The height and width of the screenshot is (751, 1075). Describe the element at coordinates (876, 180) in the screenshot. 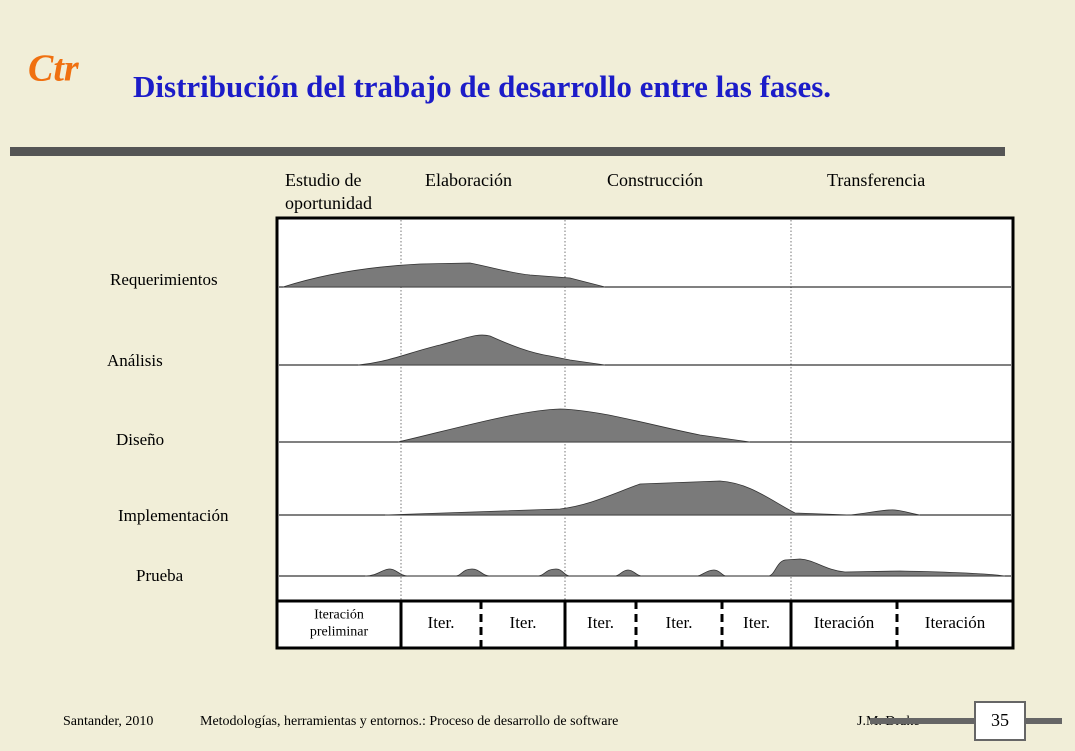

I see `phase-label: Transferencia` at that location.